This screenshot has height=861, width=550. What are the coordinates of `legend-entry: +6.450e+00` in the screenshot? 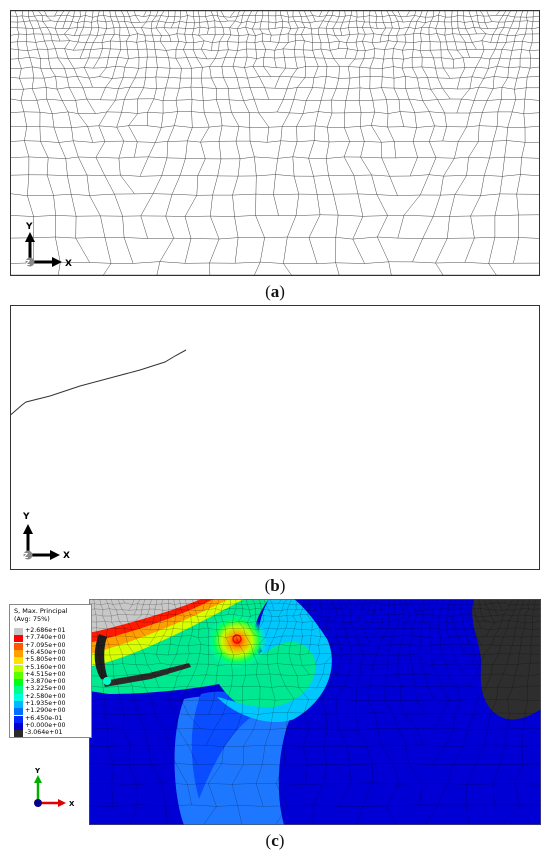 It's located at (53, 653).